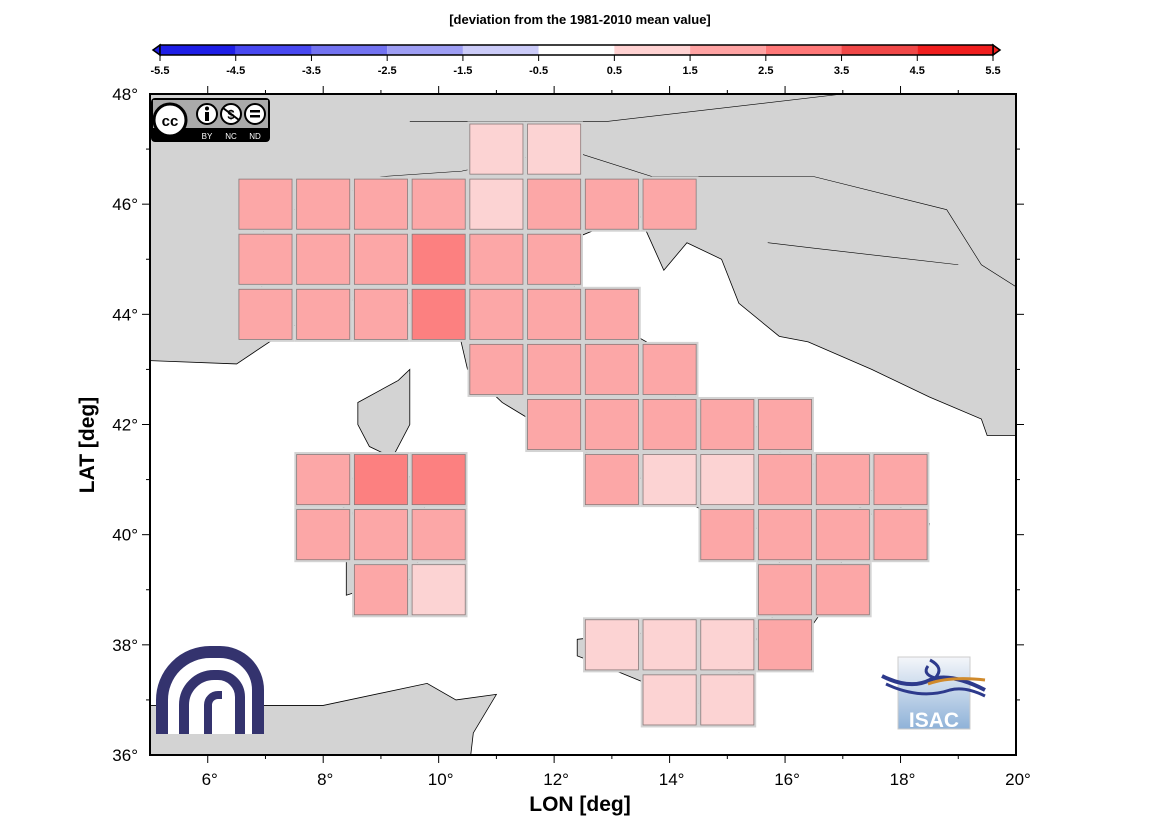  Describe the element at coordinates (384, 413) in the screenshot. I see `land-corsica` at that location.